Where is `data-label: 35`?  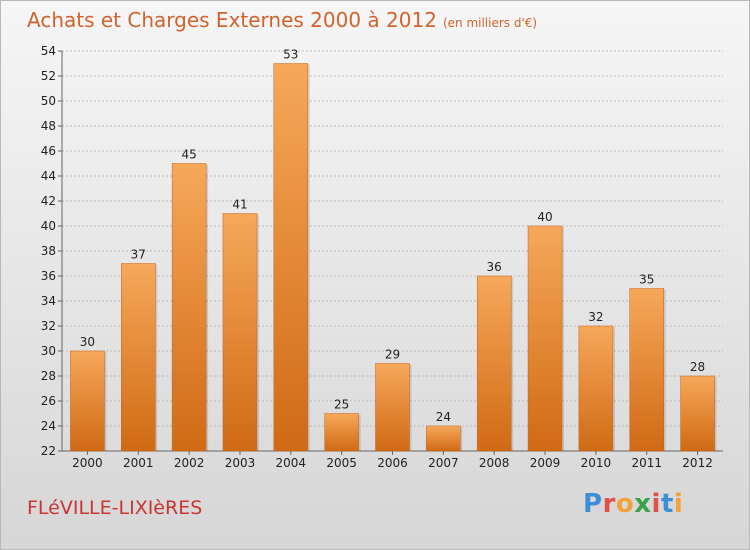
data-label: 35 is located at coordinates (646, 280).